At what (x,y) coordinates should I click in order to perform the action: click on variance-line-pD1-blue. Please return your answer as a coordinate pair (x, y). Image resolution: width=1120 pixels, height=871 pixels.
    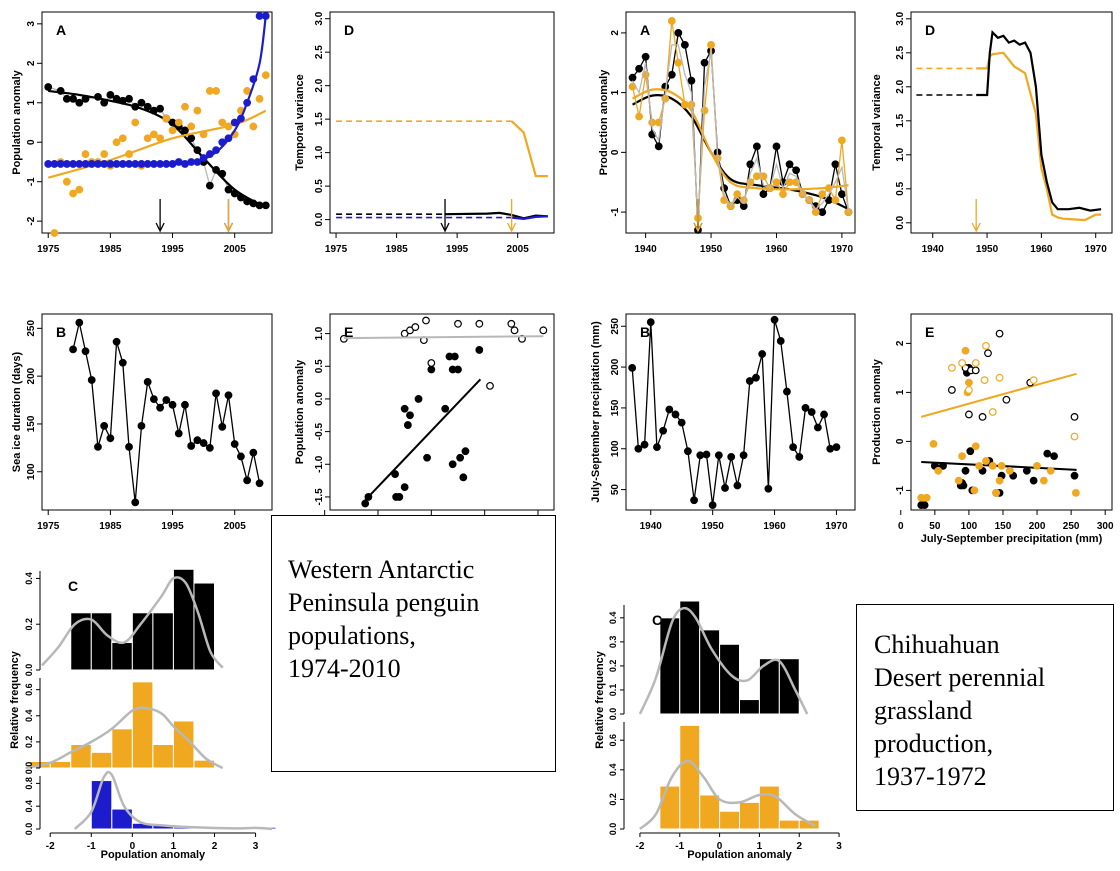
    Looking at the image, I should click on (529, 218).